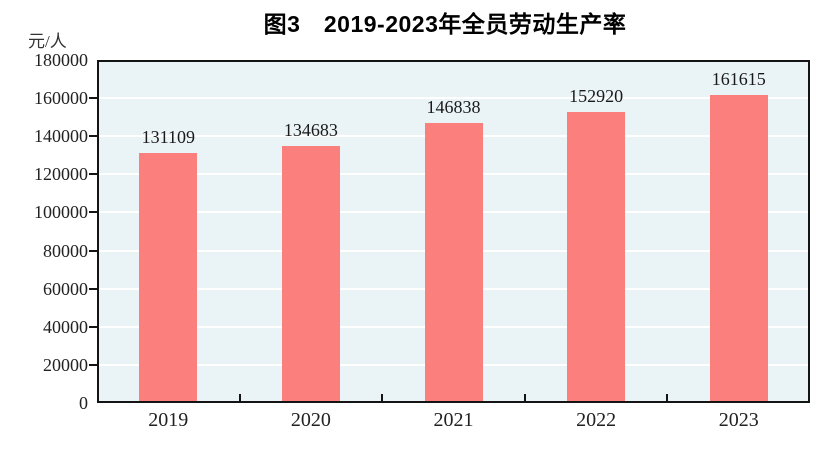  I want to click on y-axis-tick-label: 180000, so click(61, 60).